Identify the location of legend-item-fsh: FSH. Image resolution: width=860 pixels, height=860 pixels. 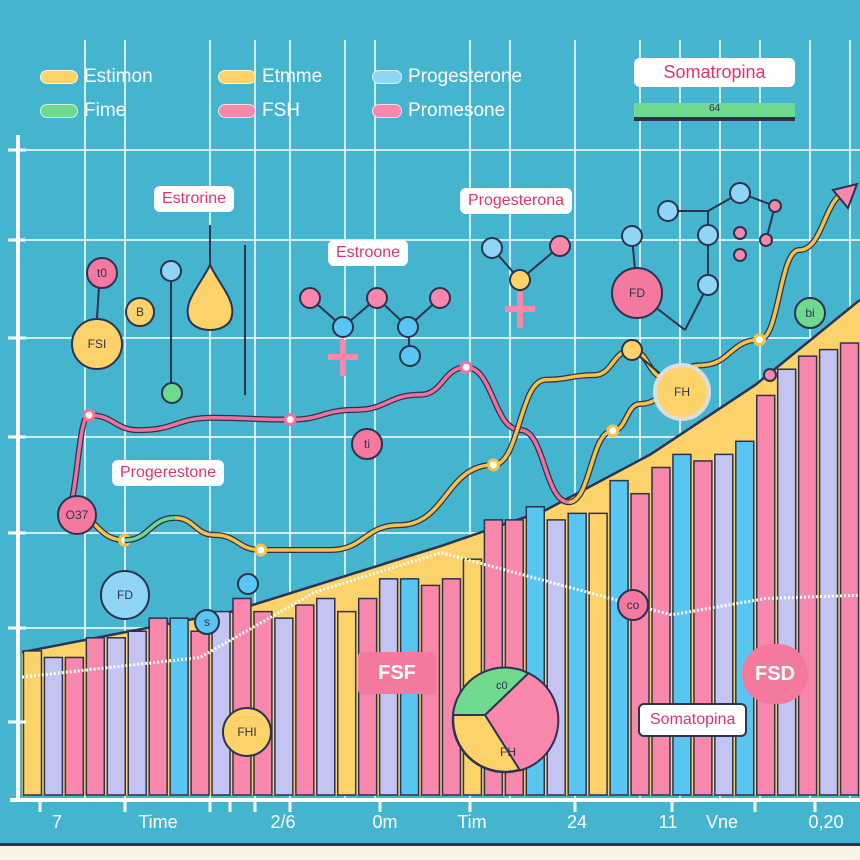
(259, 111).